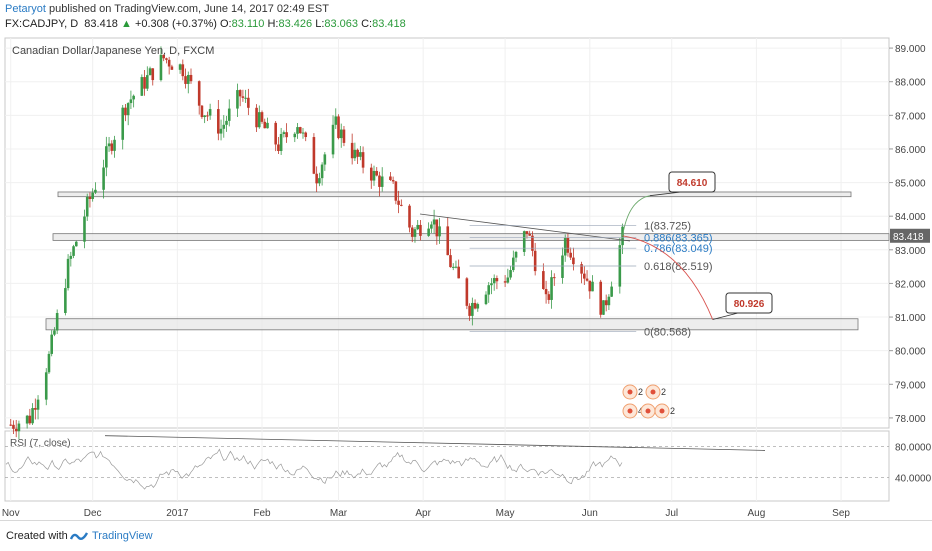 This screenshot has height=551, width=932. Describe the element at coordinates (667, 333) in the screenshot. I see `fib-level-label: 0(80.568)` at that location.